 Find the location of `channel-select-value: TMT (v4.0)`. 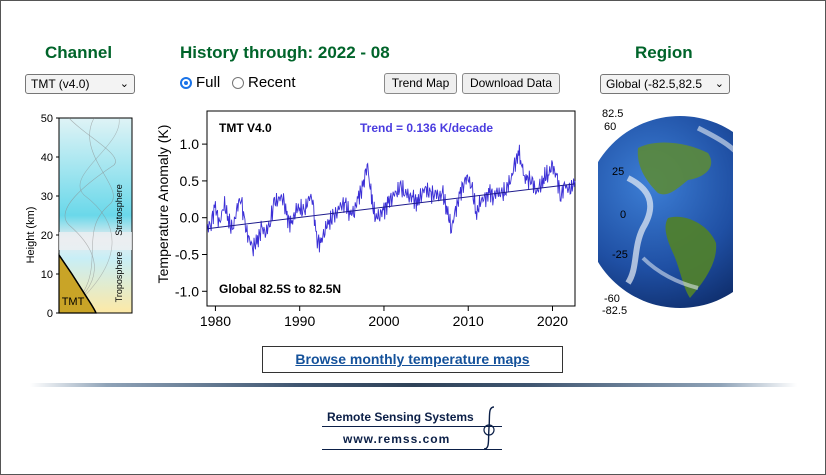

channel-select-value: TMT (v4.0) is located at coordinates (60, 84).